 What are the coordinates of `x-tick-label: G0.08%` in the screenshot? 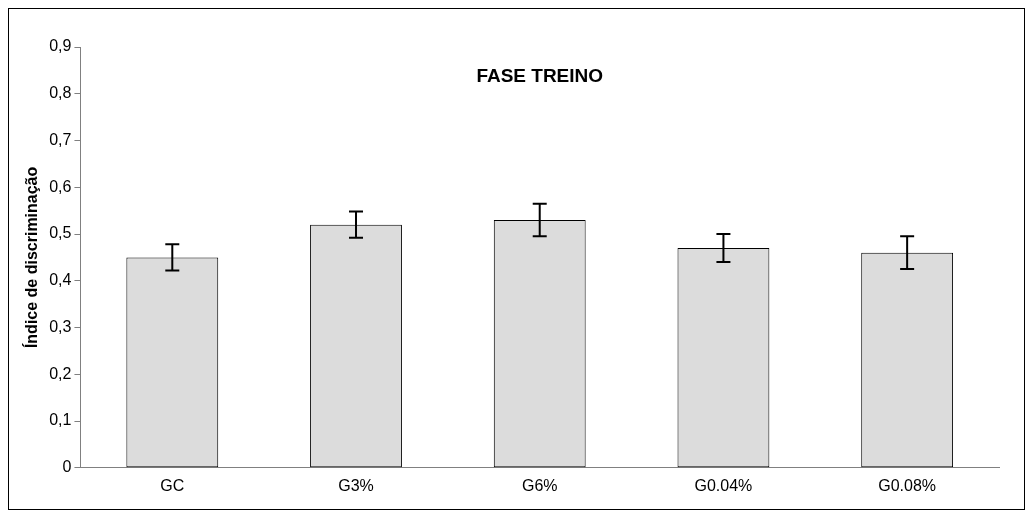 It's located at (907, 485).